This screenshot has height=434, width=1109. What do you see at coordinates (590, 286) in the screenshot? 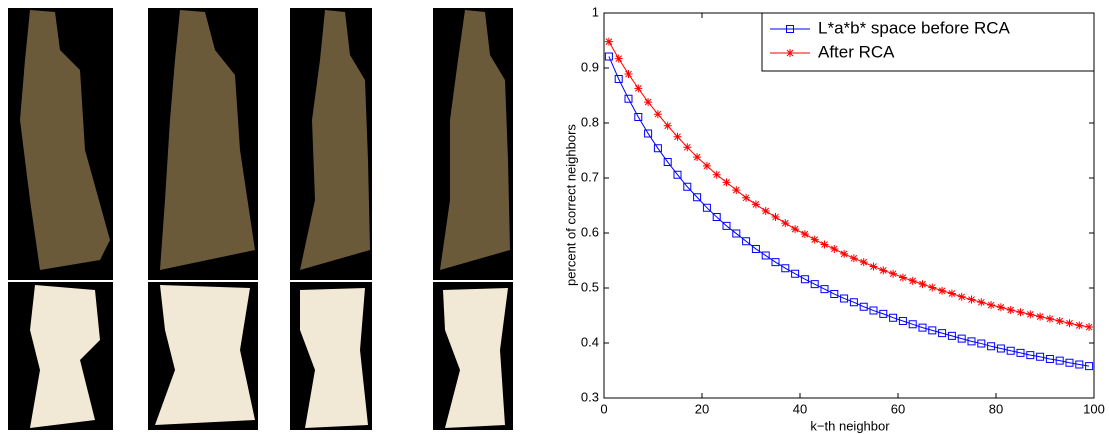
I see `y-tick-label: 0.5` at bounding box center [590, 286].